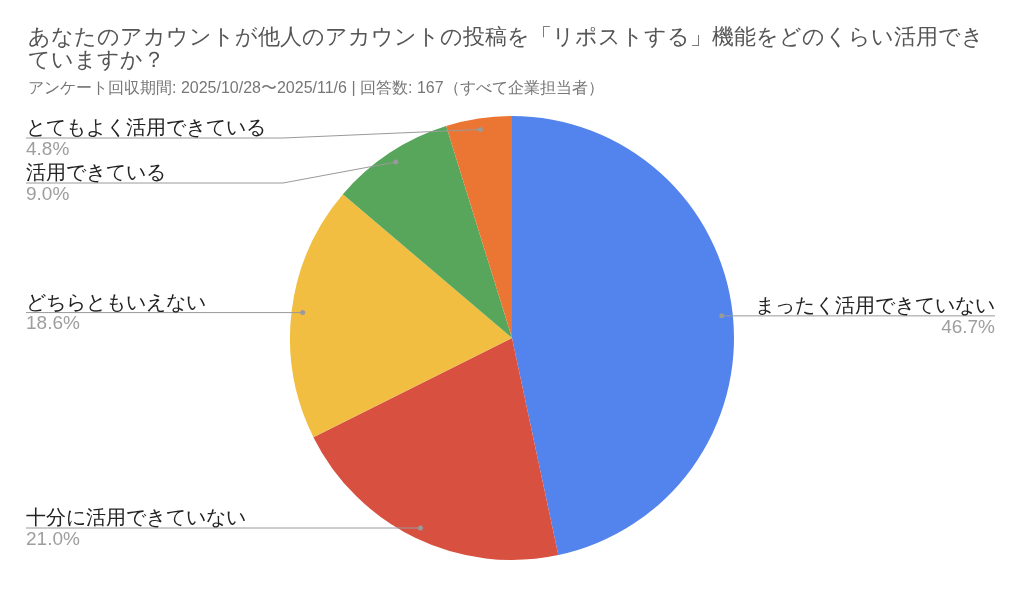 The image size is (1024, 590). I want to click on chart-subtitle: アンケート回収期間: 2025/10/28〜2025/11/6 | 回答数: 167（すべて企業担当者）, so click(316, 87).